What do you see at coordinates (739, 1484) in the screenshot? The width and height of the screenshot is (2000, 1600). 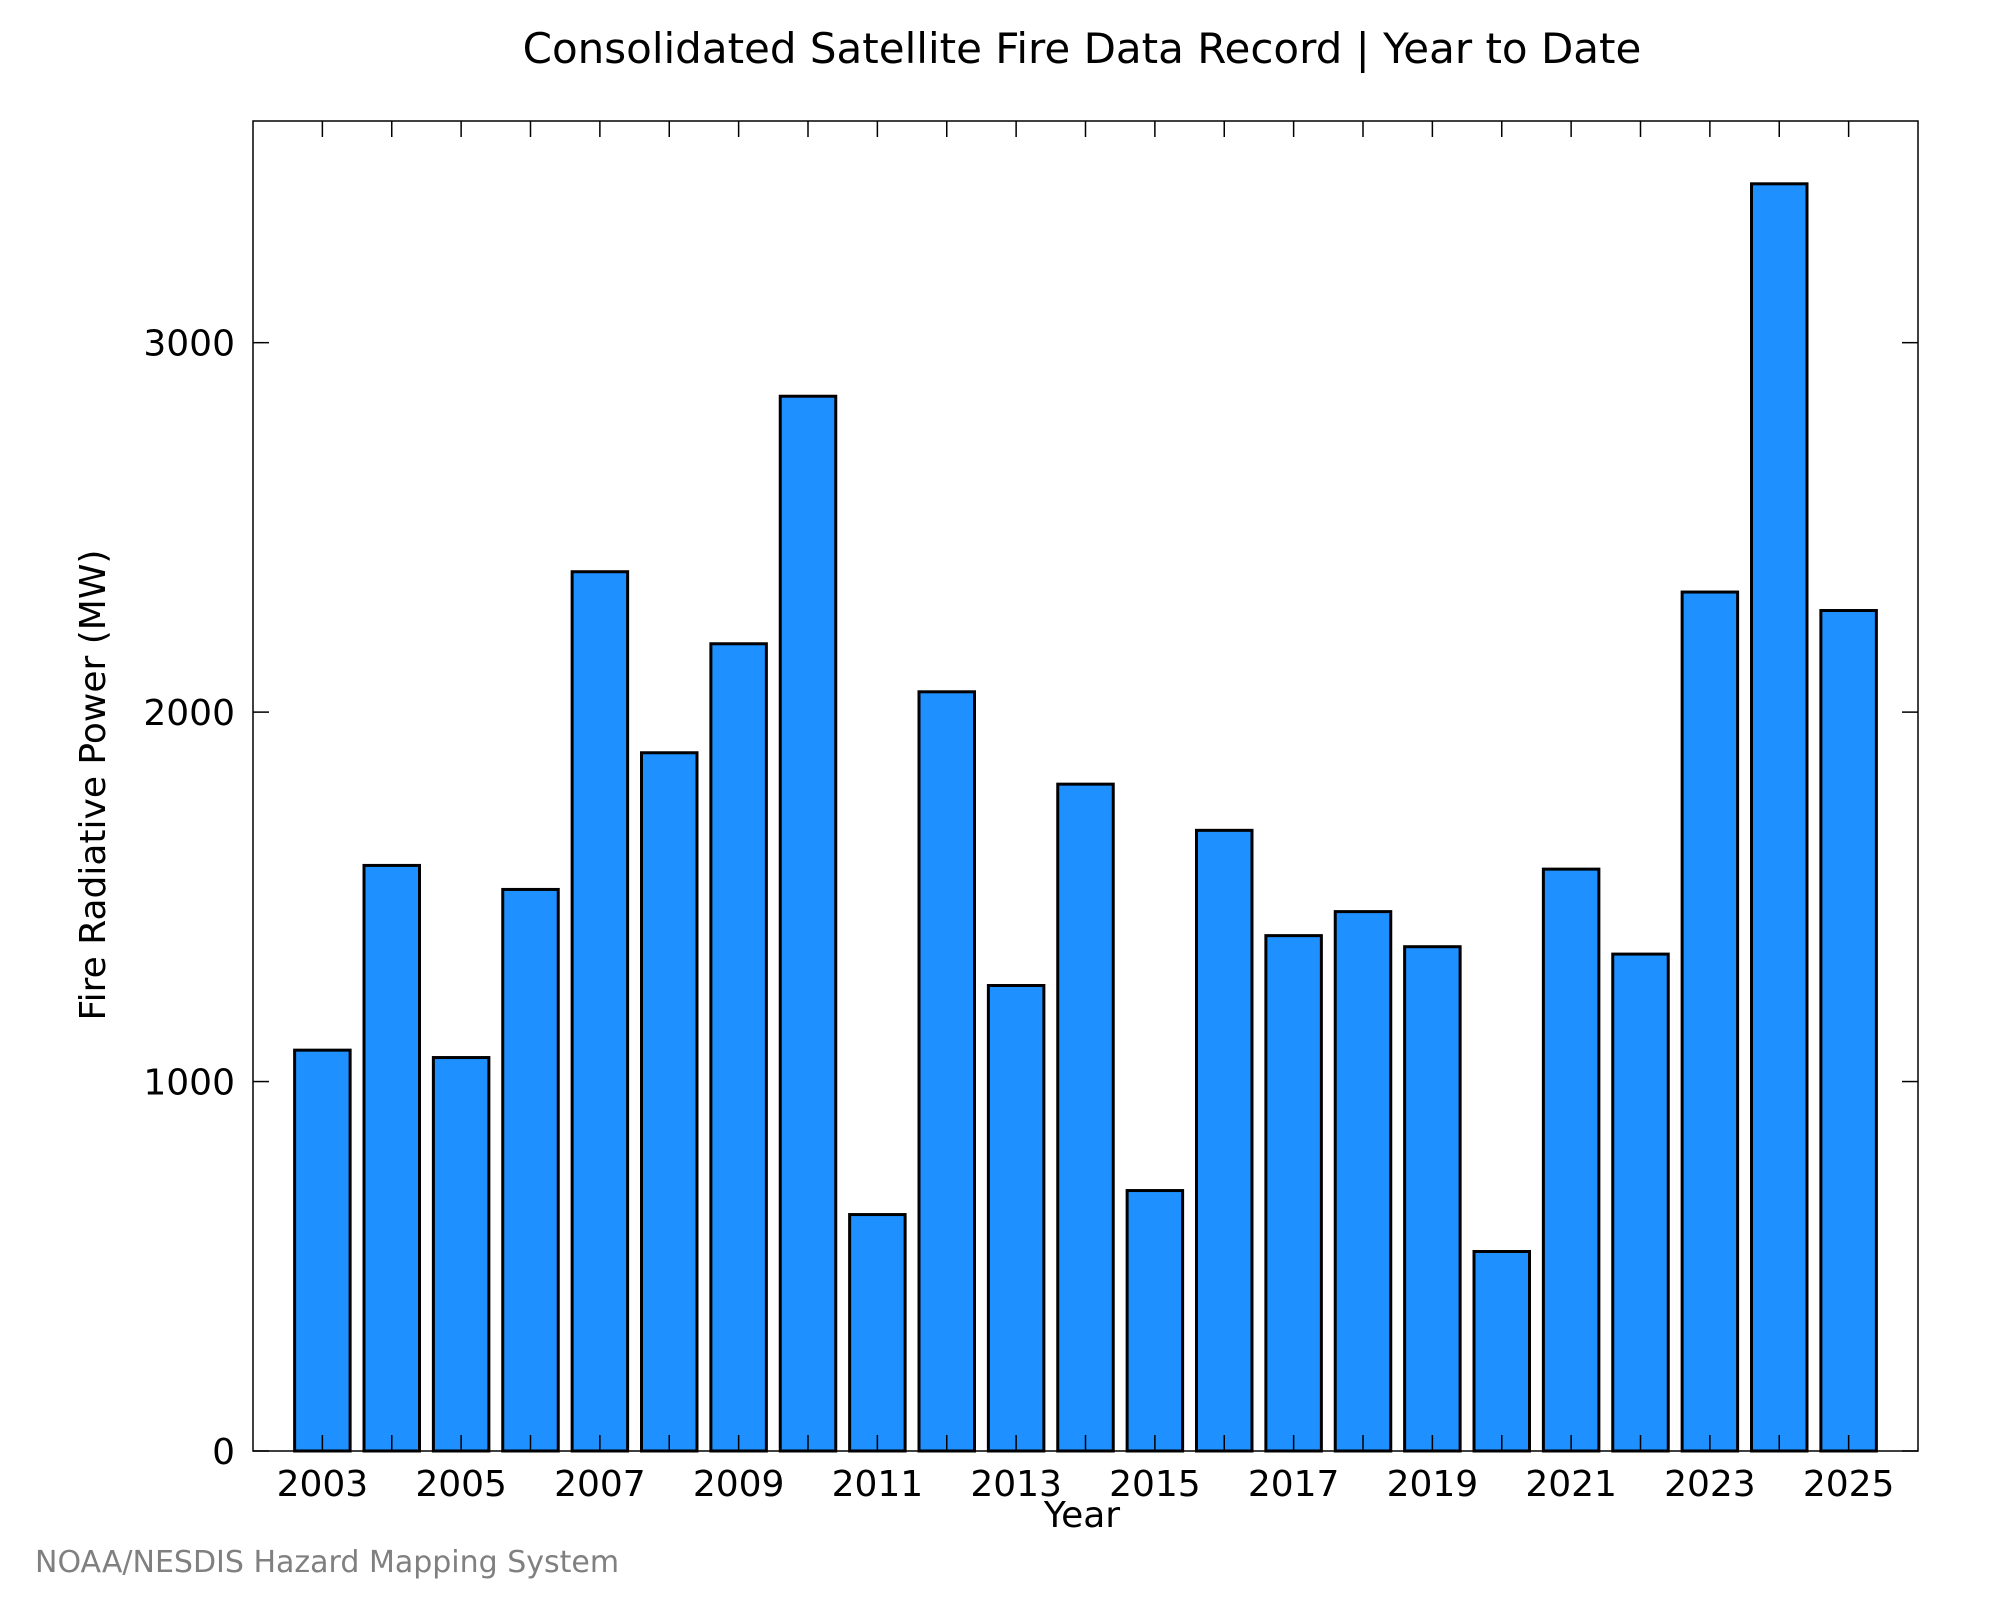 I see `x-tick-label: 2009` at bounding box center [739, 1484].